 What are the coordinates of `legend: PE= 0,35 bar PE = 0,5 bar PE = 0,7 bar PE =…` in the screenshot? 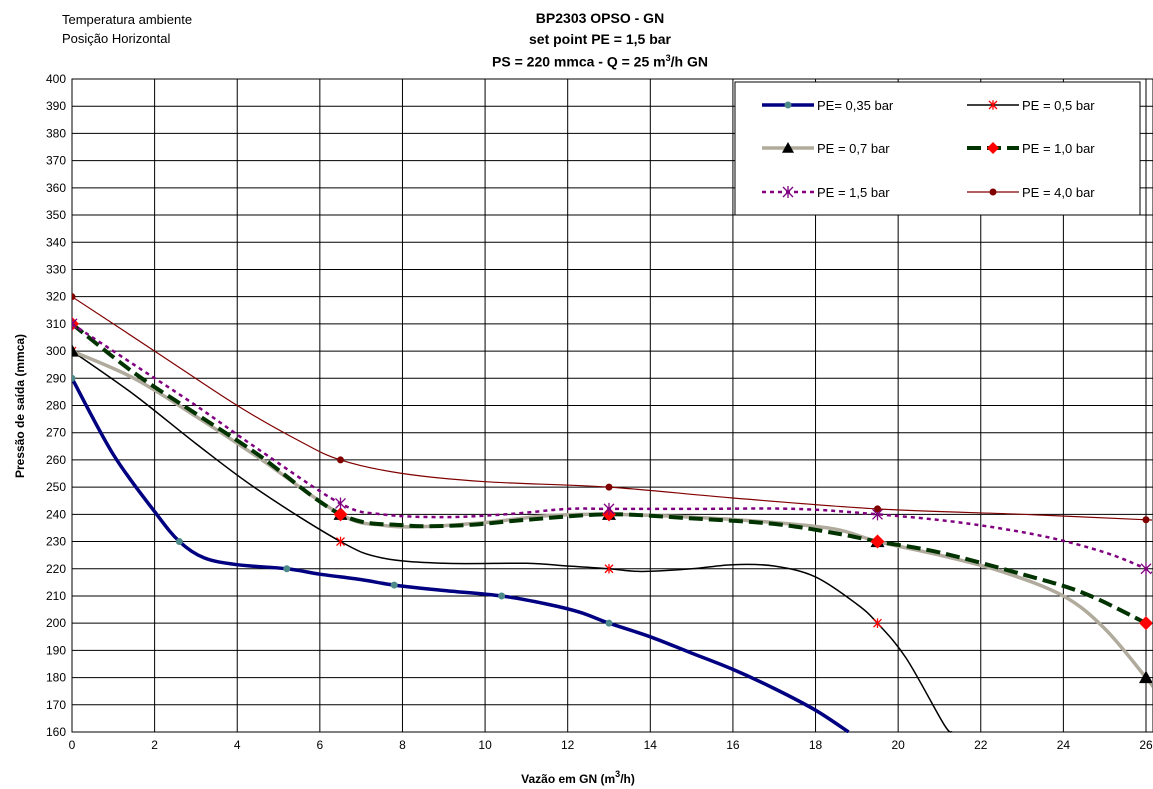 It's located at (937, 148).